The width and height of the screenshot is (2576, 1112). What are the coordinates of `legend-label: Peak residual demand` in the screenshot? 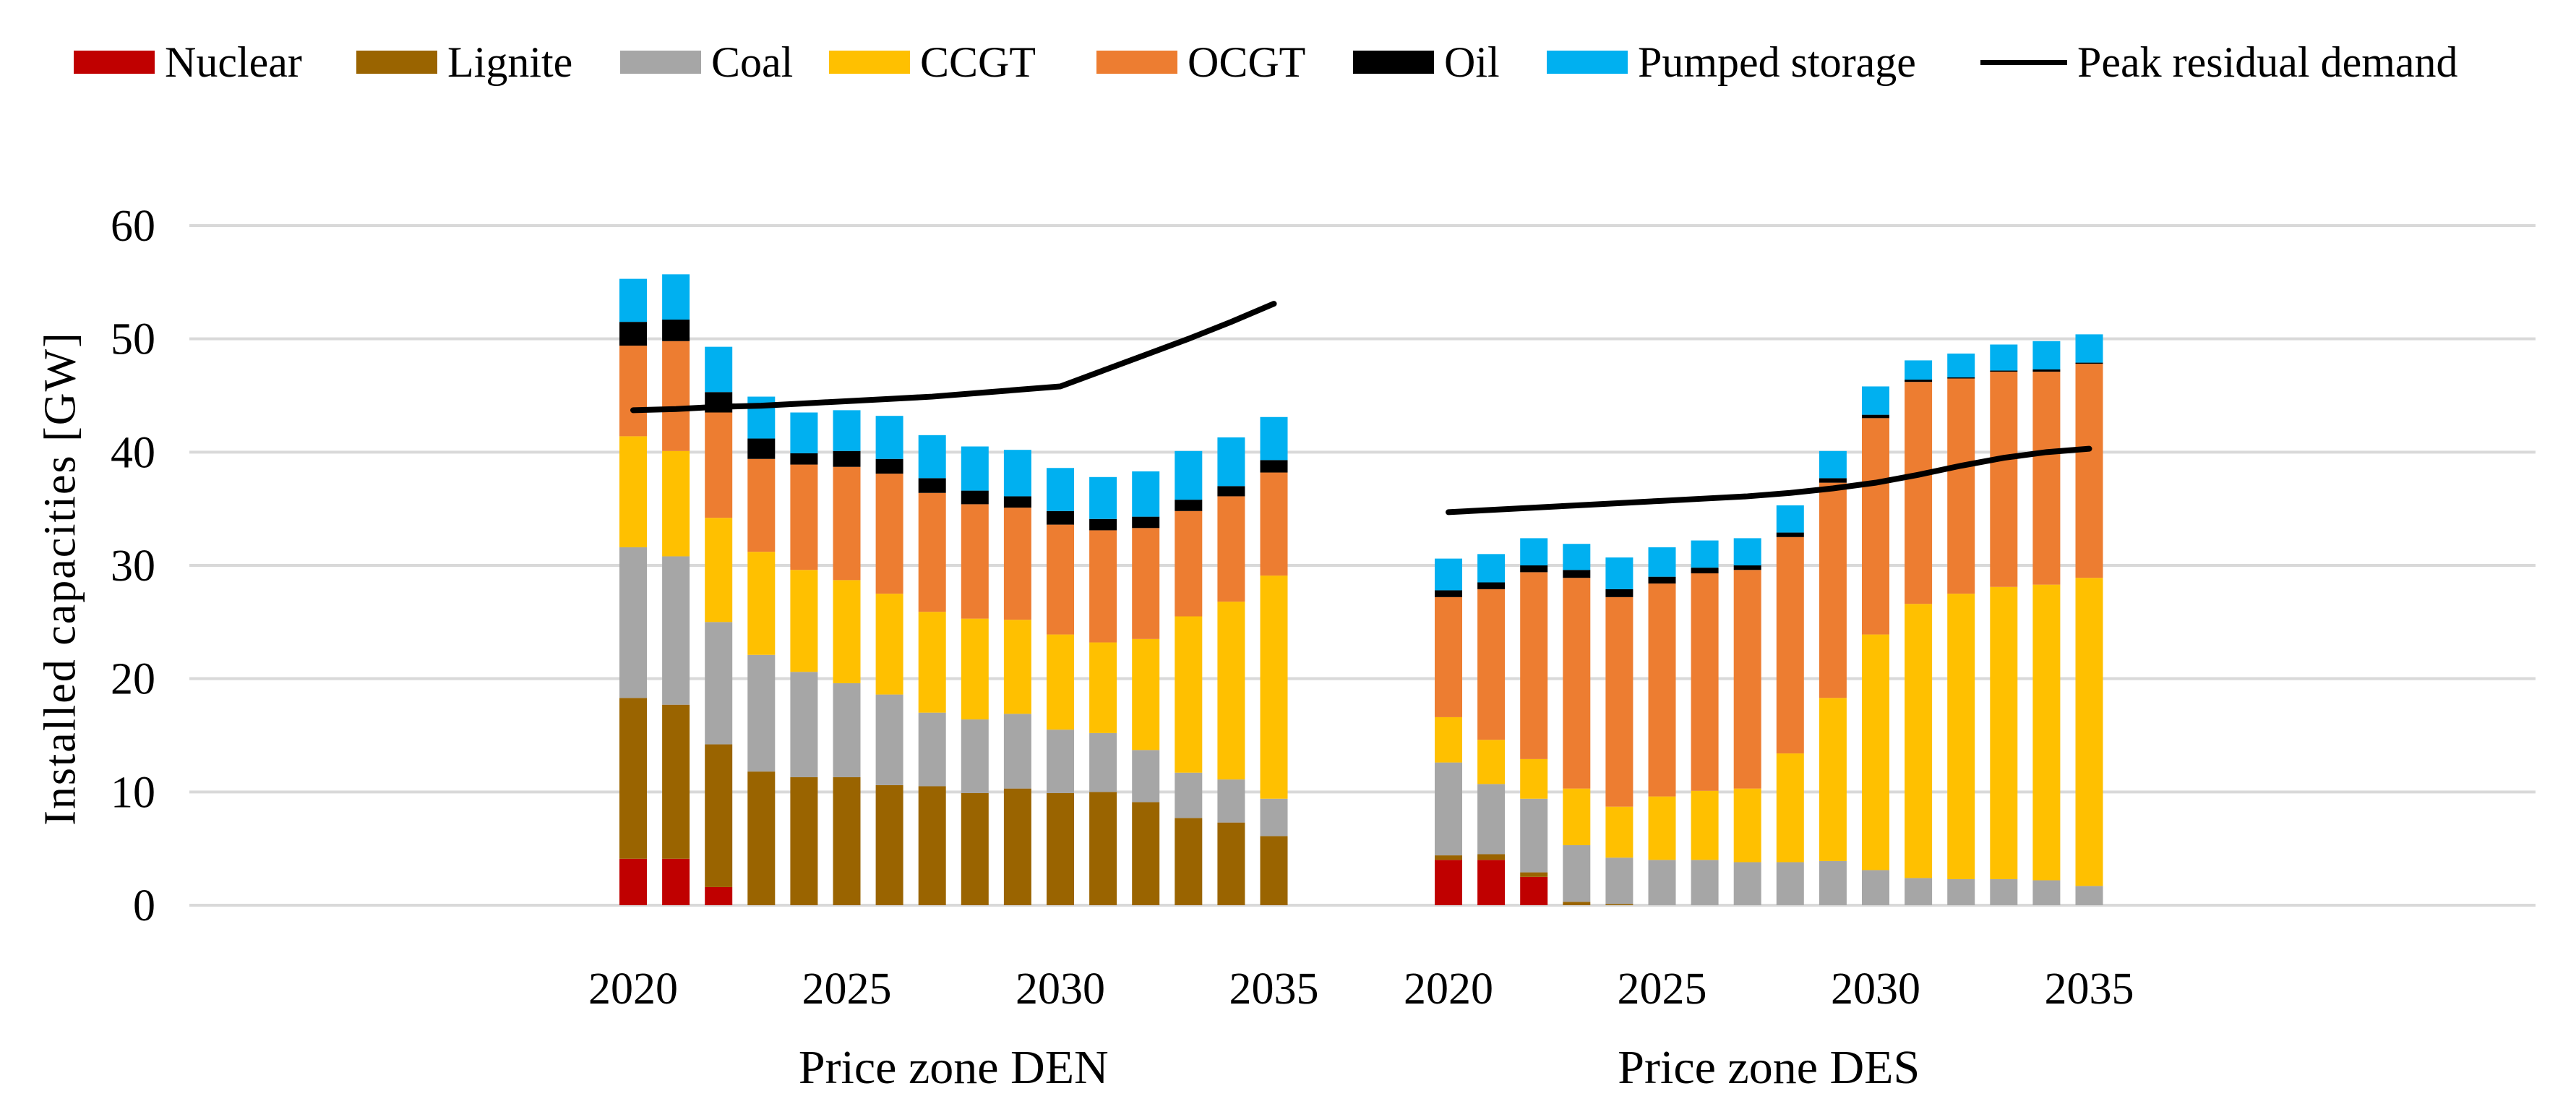 It's located at (2268, 62).